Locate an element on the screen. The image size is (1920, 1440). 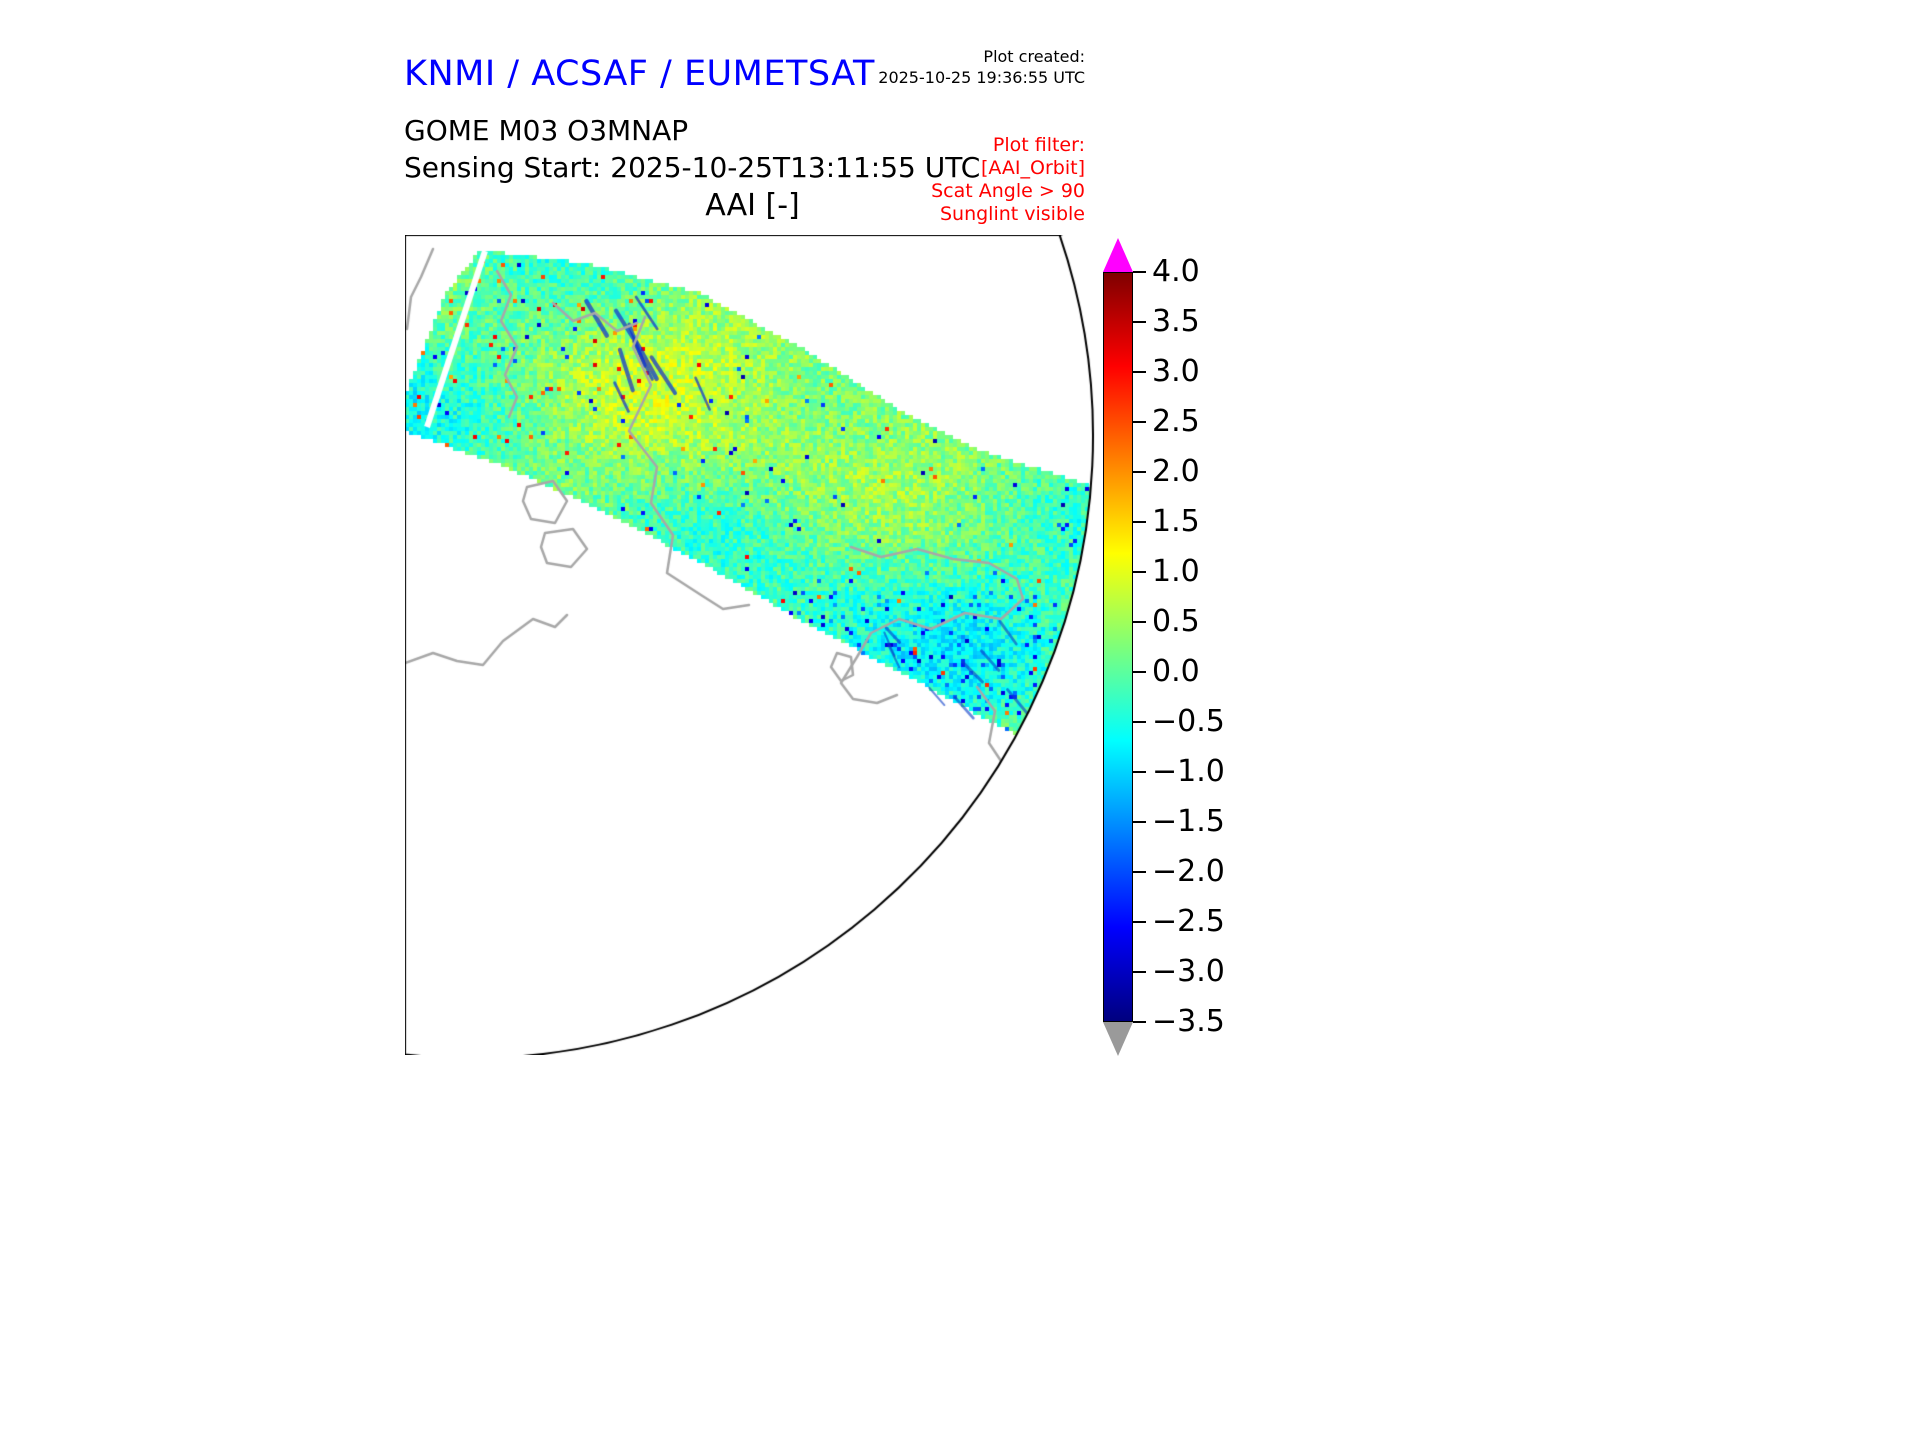
colorbar-tick-label: −3.0 is located at coordinates (1188, 971).